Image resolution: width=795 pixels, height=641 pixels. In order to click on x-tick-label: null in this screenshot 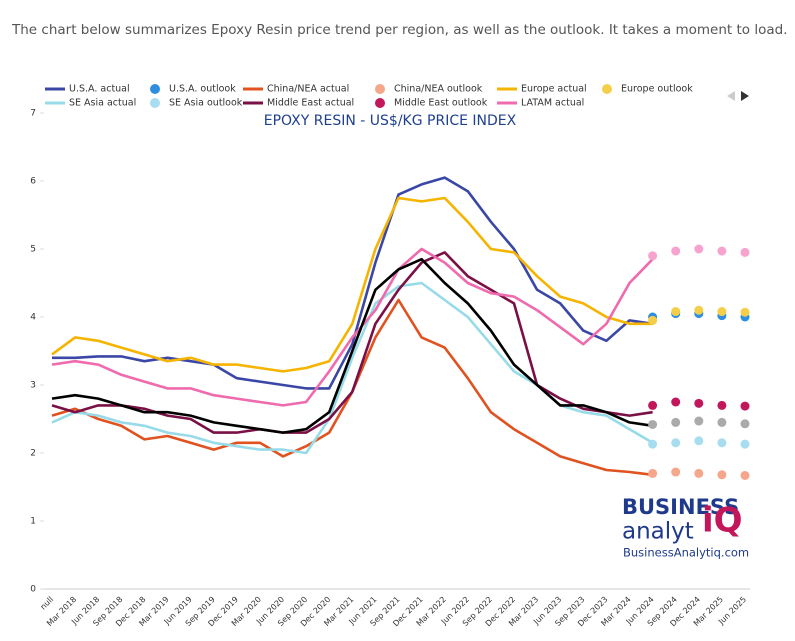, I will do `click(46, 603)`.